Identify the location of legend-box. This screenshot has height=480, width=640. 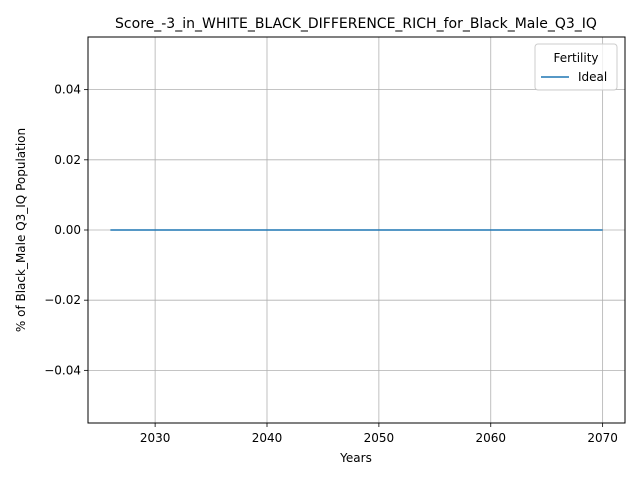
(576, 67).